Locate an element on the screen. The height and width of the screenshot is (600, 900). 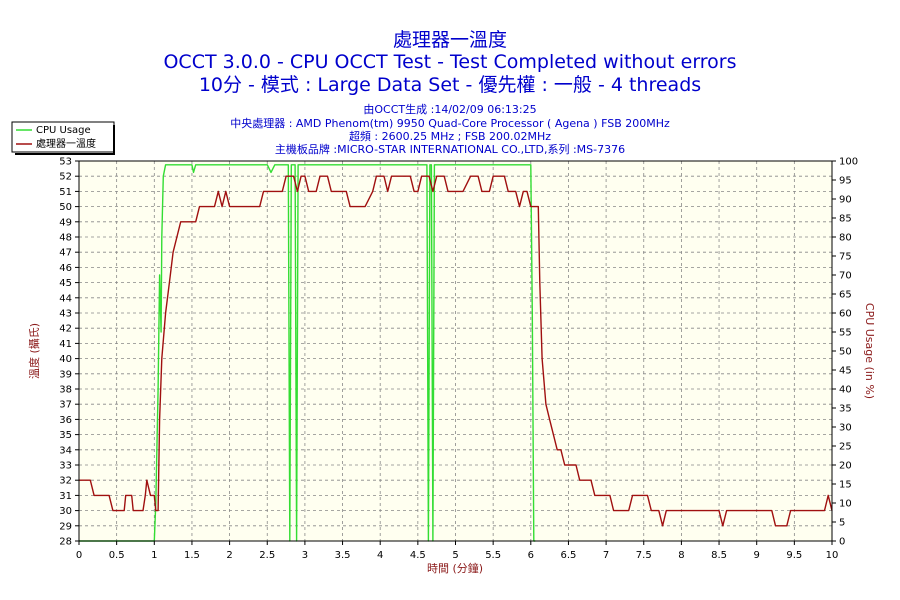
y-left-tick-label: 49 is located at coordinates (65, 222).